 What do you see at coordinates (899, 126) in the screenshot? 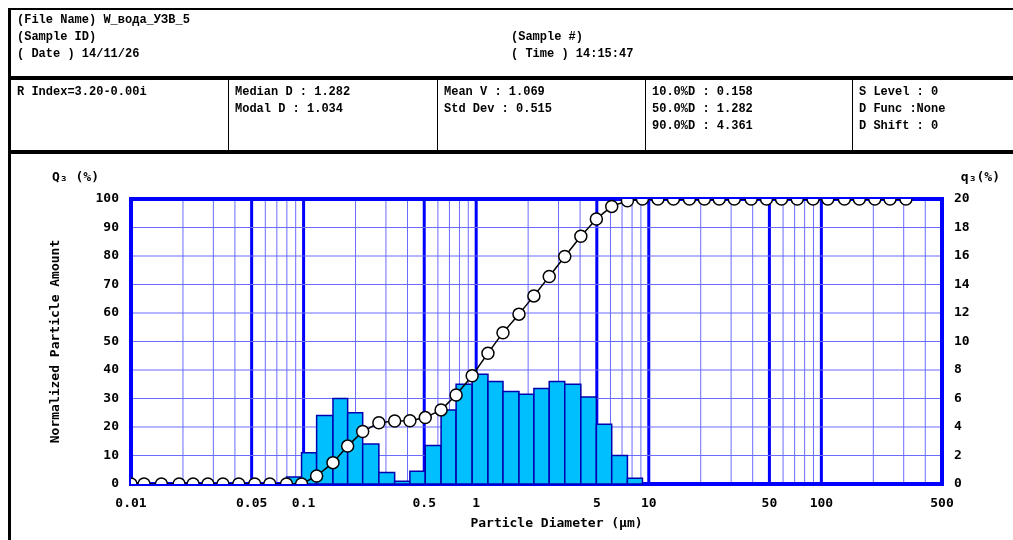
I see `text: D Shift : 0` at bounding box center [899, 126].